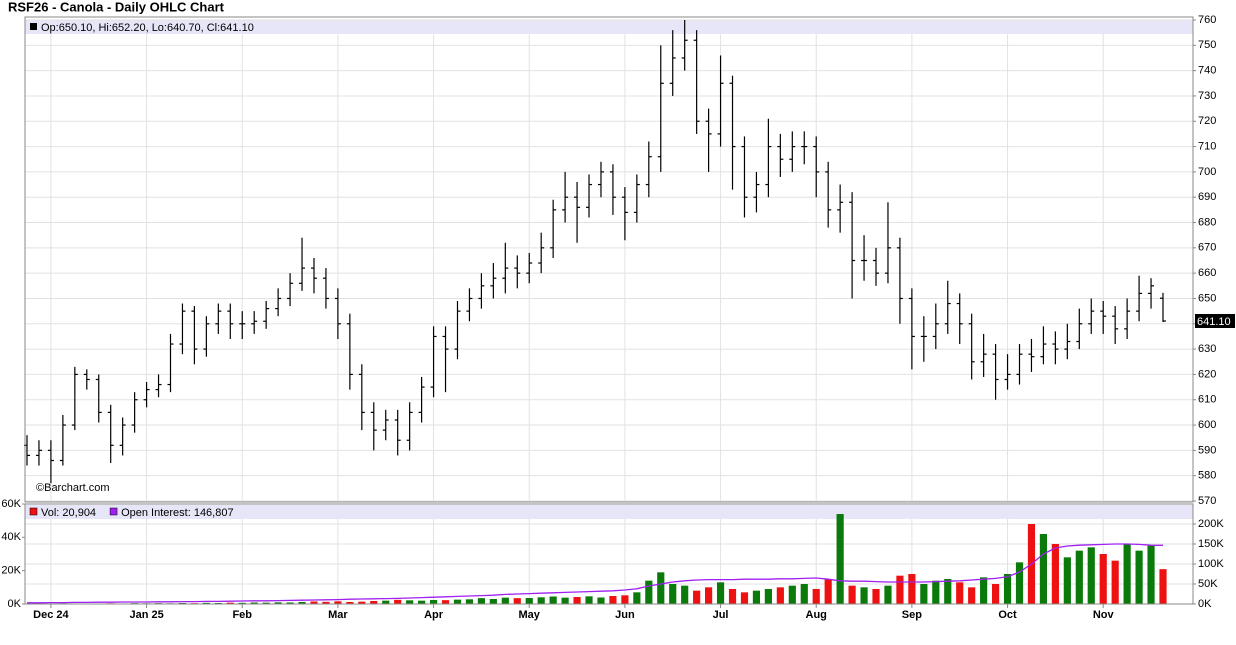 The height and width of the screenshot is (645, 1236). Describe the element at coordinates (11, 571) in the screenshot. I see `y-tick-label: 20K` at that location.